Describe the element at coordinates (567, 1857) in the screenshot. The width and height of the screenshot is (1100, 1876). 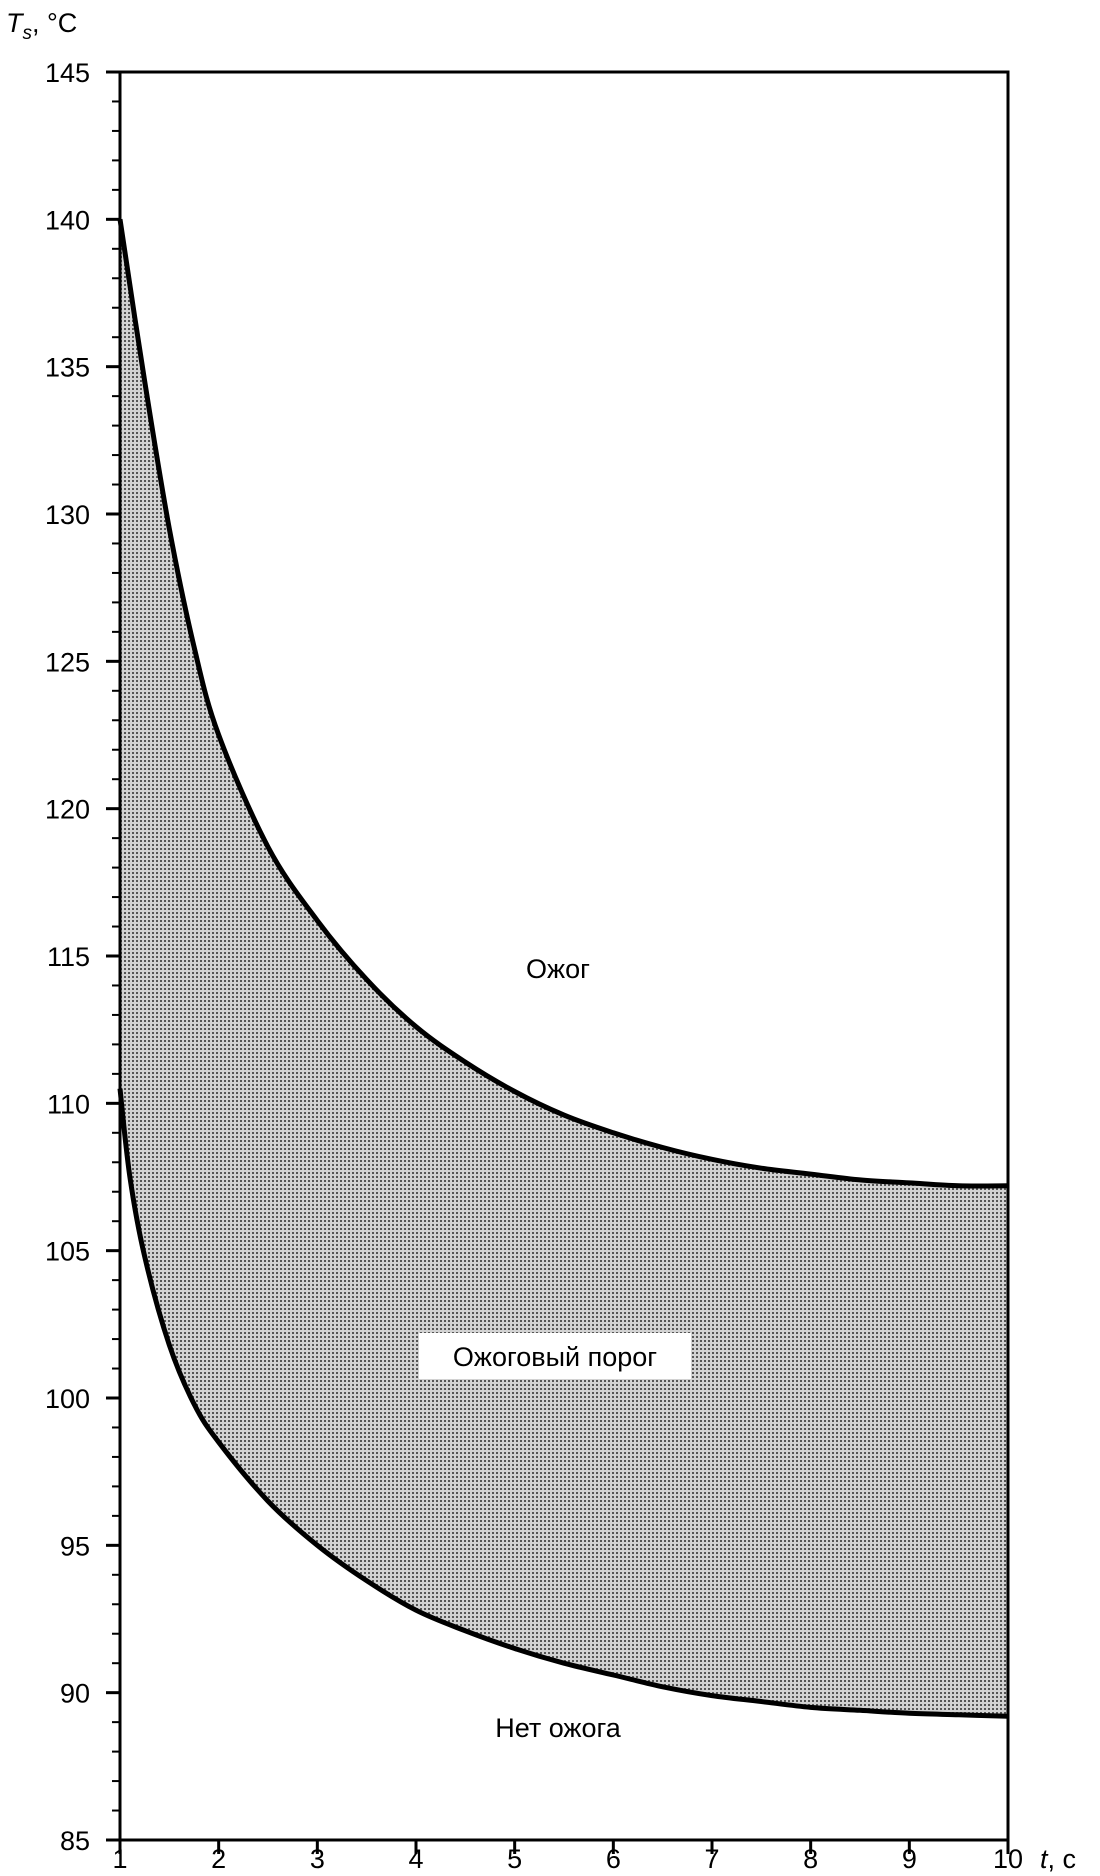
I see `x-axis-ticks: 1 2 3 4 5 6 7 8 9 10` at that location.